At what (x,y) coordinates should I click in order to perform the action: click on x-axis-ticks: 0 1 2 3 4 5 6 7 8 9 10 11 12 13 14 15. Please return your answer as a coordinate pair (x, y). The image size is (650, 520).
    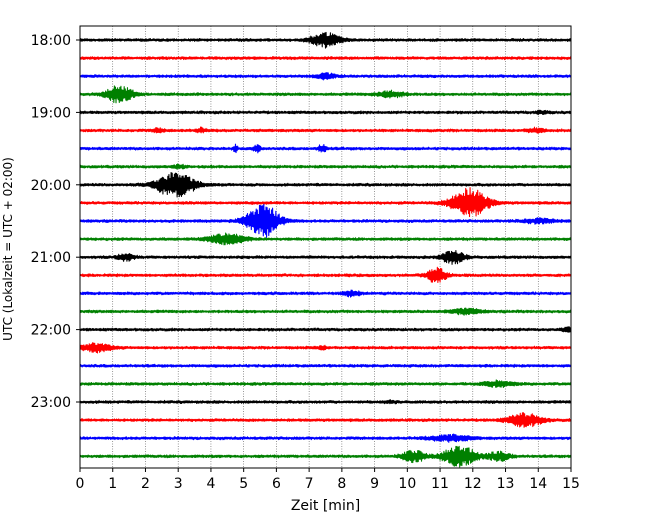
    Looking at the image, I should click on (328, 480).